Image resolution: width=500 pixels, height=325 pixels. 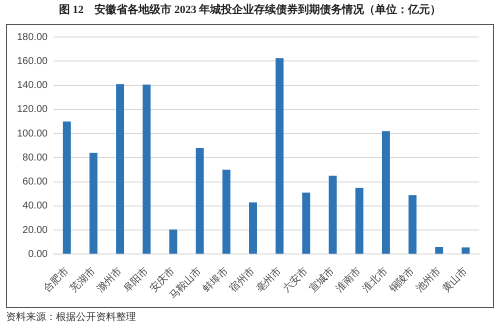 What do you see at coordinates (35, 158) in the screenshot?
I see `y-tick-label: 80.00` at bounding box center [35, 158].